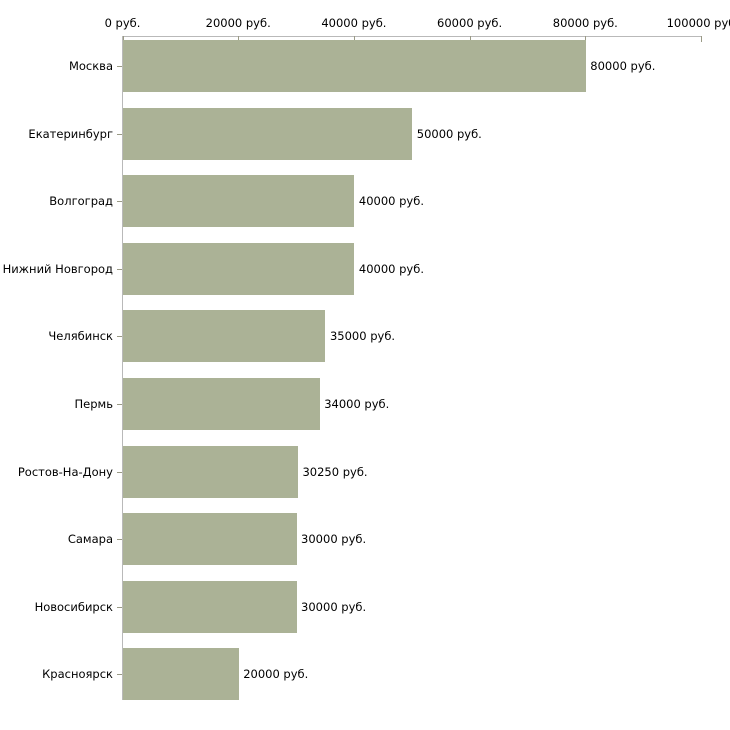  Describe the element at coordinates (470, 23) in the screenshot. I see `x-tick-label-60000: 60000 руб.` at that location.